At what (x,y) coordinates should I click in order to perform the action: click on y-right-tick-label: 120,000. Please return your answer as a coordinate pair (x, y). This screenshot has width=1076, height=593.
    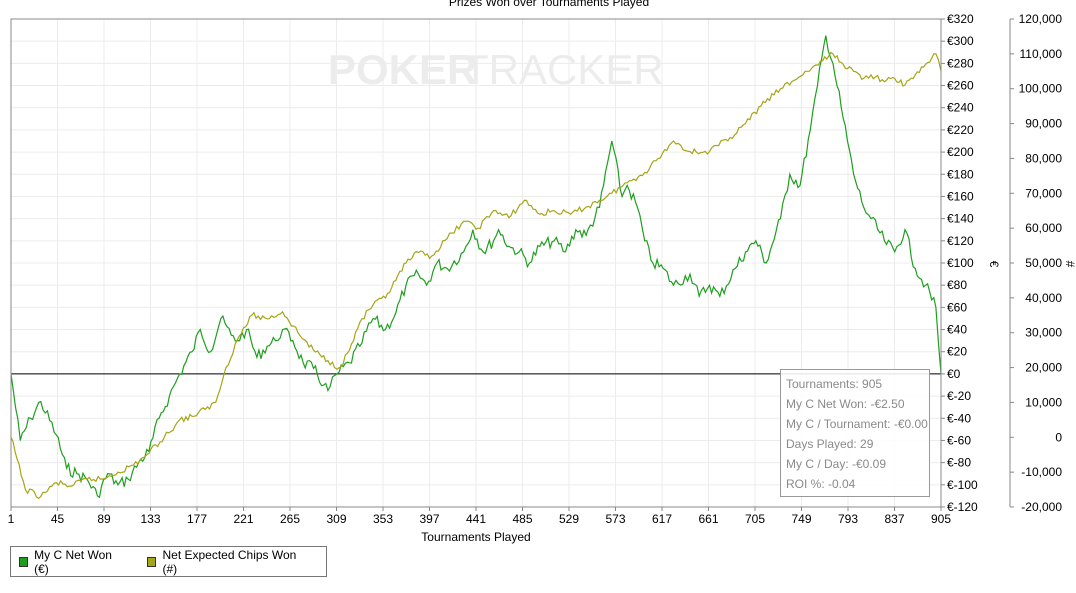
    Looking at the image, I should click on (1041, 19).